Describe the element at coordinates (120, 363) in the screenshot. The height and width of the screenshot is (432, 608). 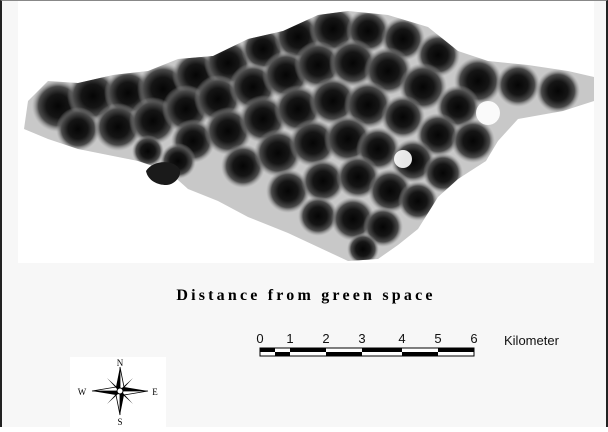
I see `compass-north-label: N` at that location.